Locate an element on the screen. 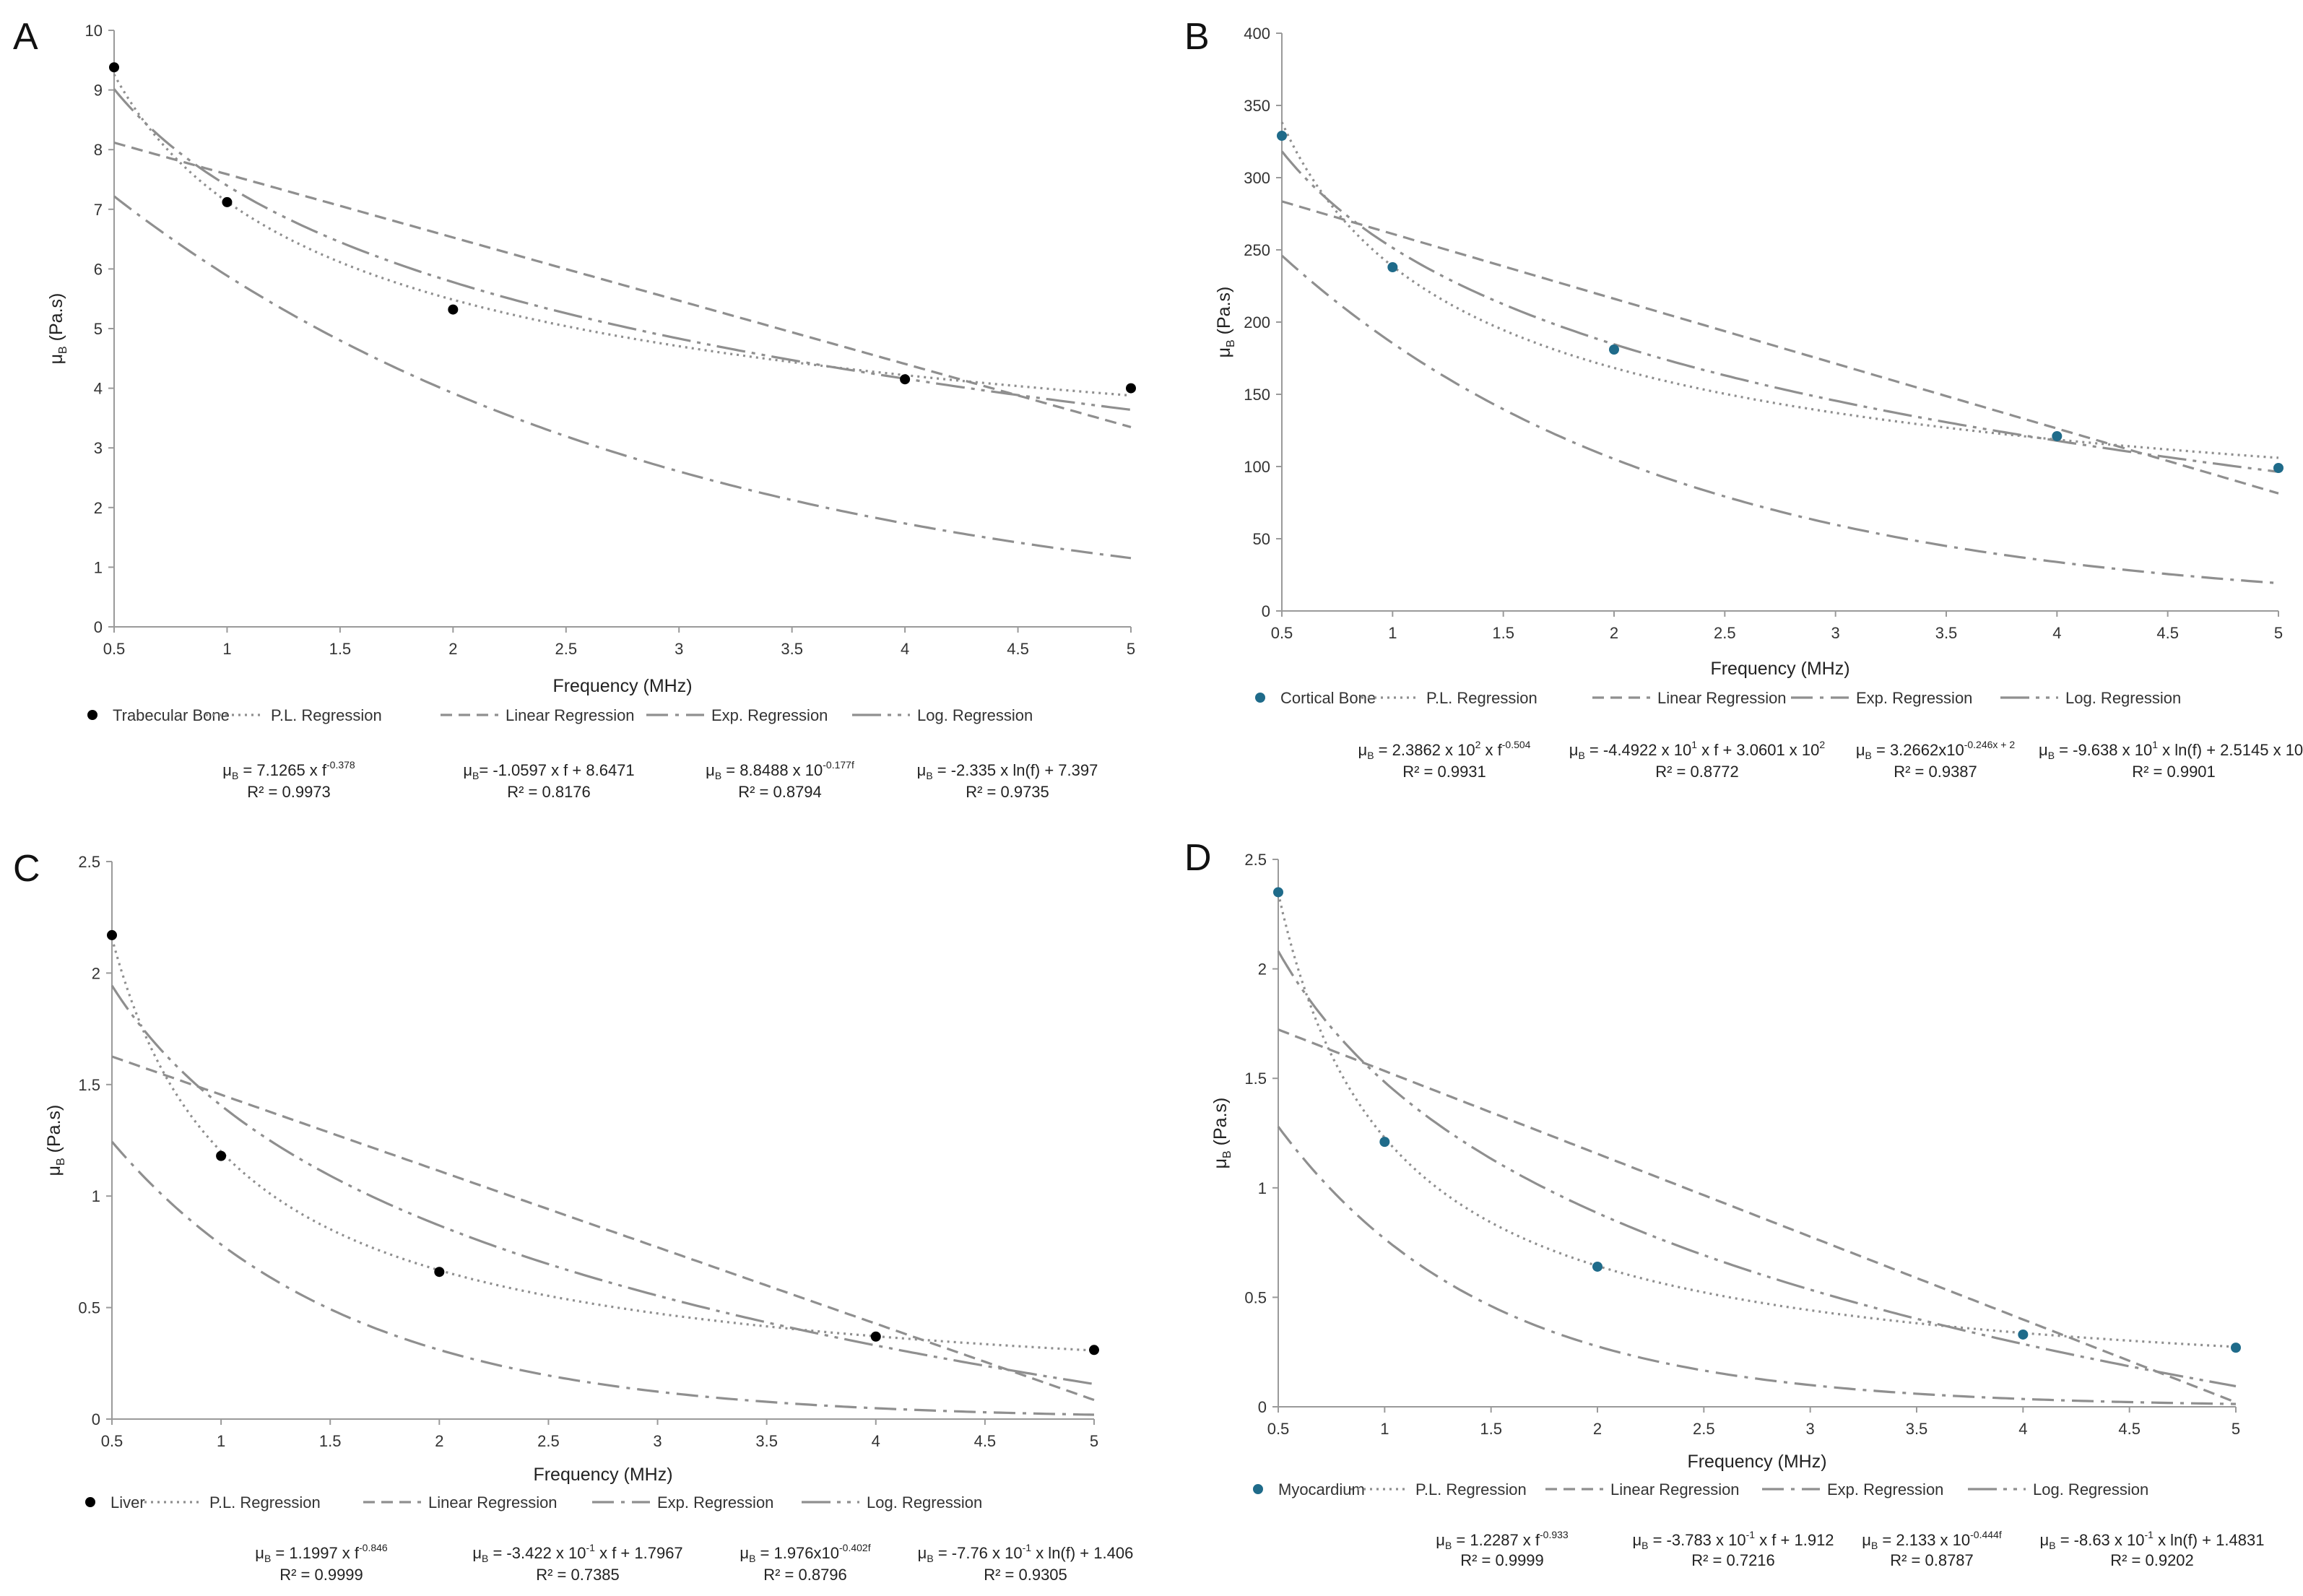 This screenshot has height=1596, width=2303. eq-sup2: 2 is located at coordinates (1822, 744).